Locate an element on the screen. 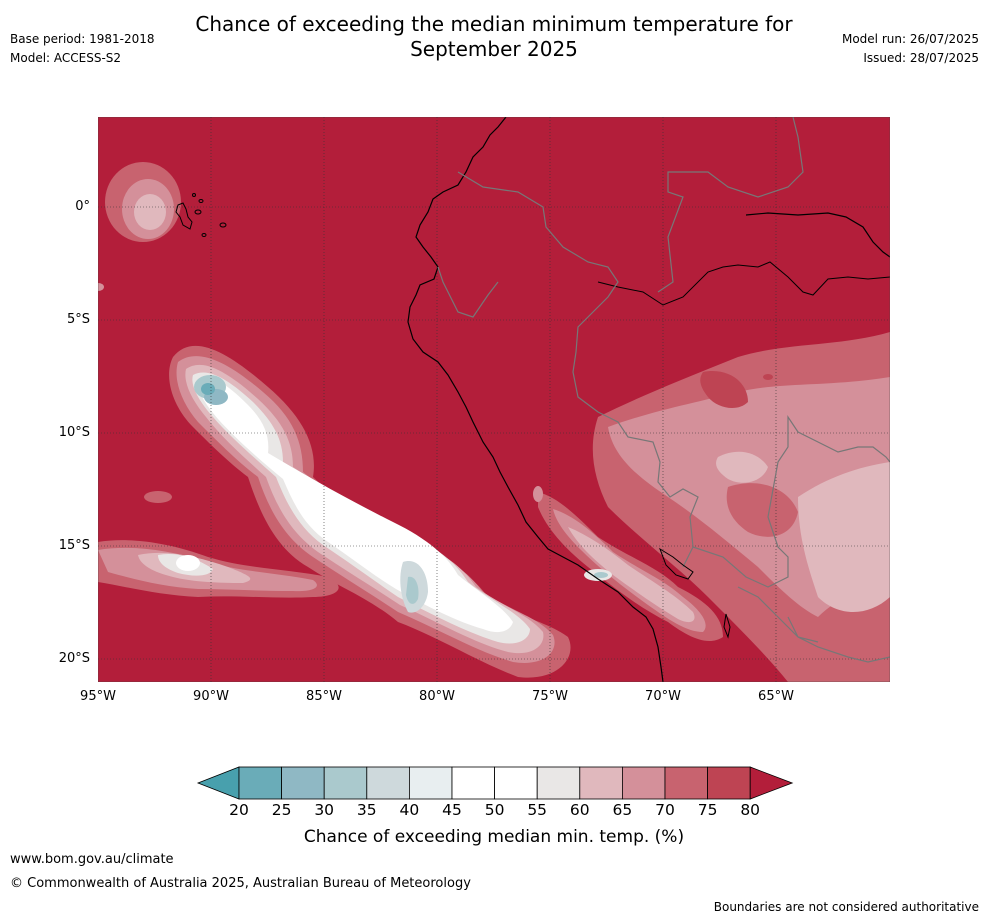 The image size is (988, 919). base-period-label: Base period: 1981-2018 is located at coordinates (82, 39).